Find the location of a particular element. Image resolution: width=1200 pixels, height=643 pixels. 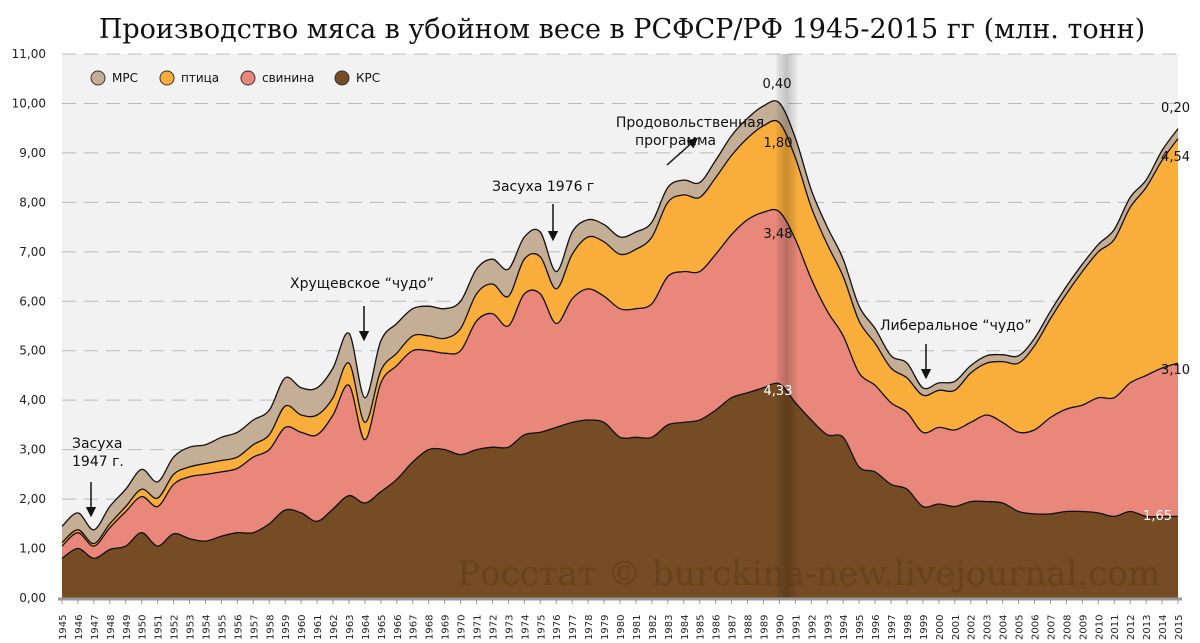

x-tick-label: 2011 is located at coordinates (1115, 627).